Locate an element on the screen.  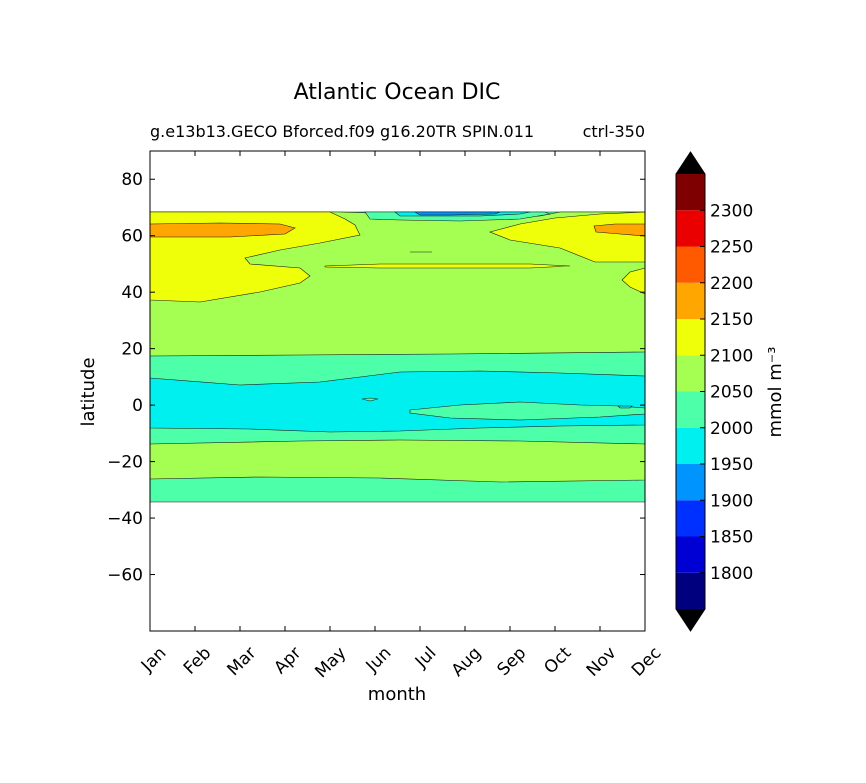
contour-region-2150-2200-east is located at coordinates (619, 230).